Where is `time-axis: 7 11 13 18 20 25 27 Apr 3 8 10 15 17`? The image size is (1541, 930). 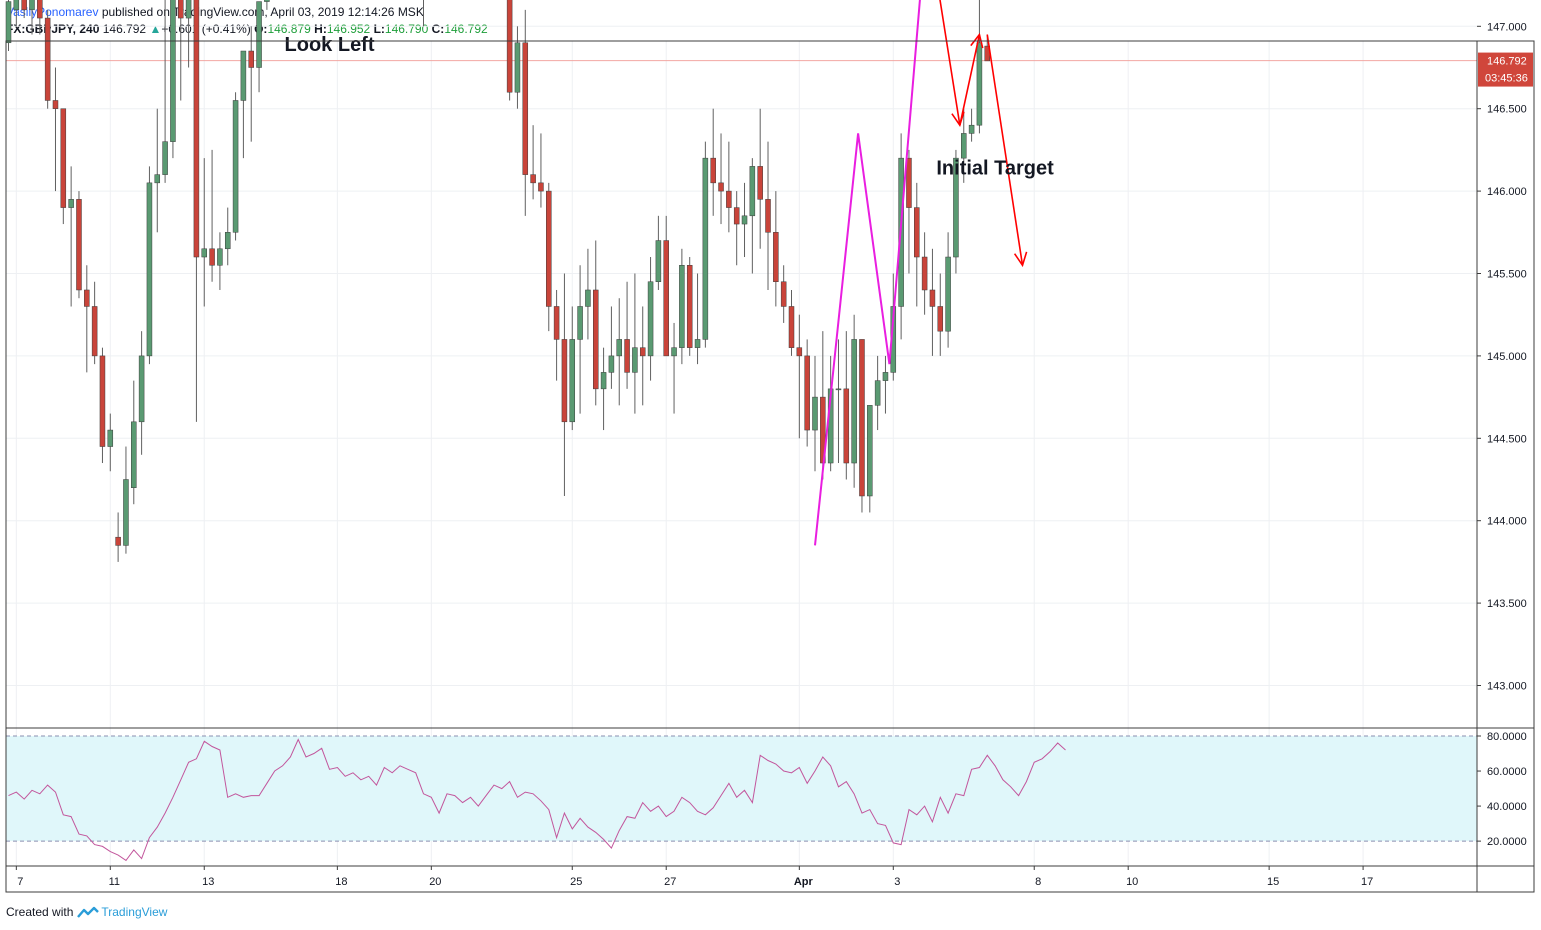 time-axis: 7 11 13 18 20 25 27 Apr 3 8 10 15 17 is located at coordinates (694, 877).